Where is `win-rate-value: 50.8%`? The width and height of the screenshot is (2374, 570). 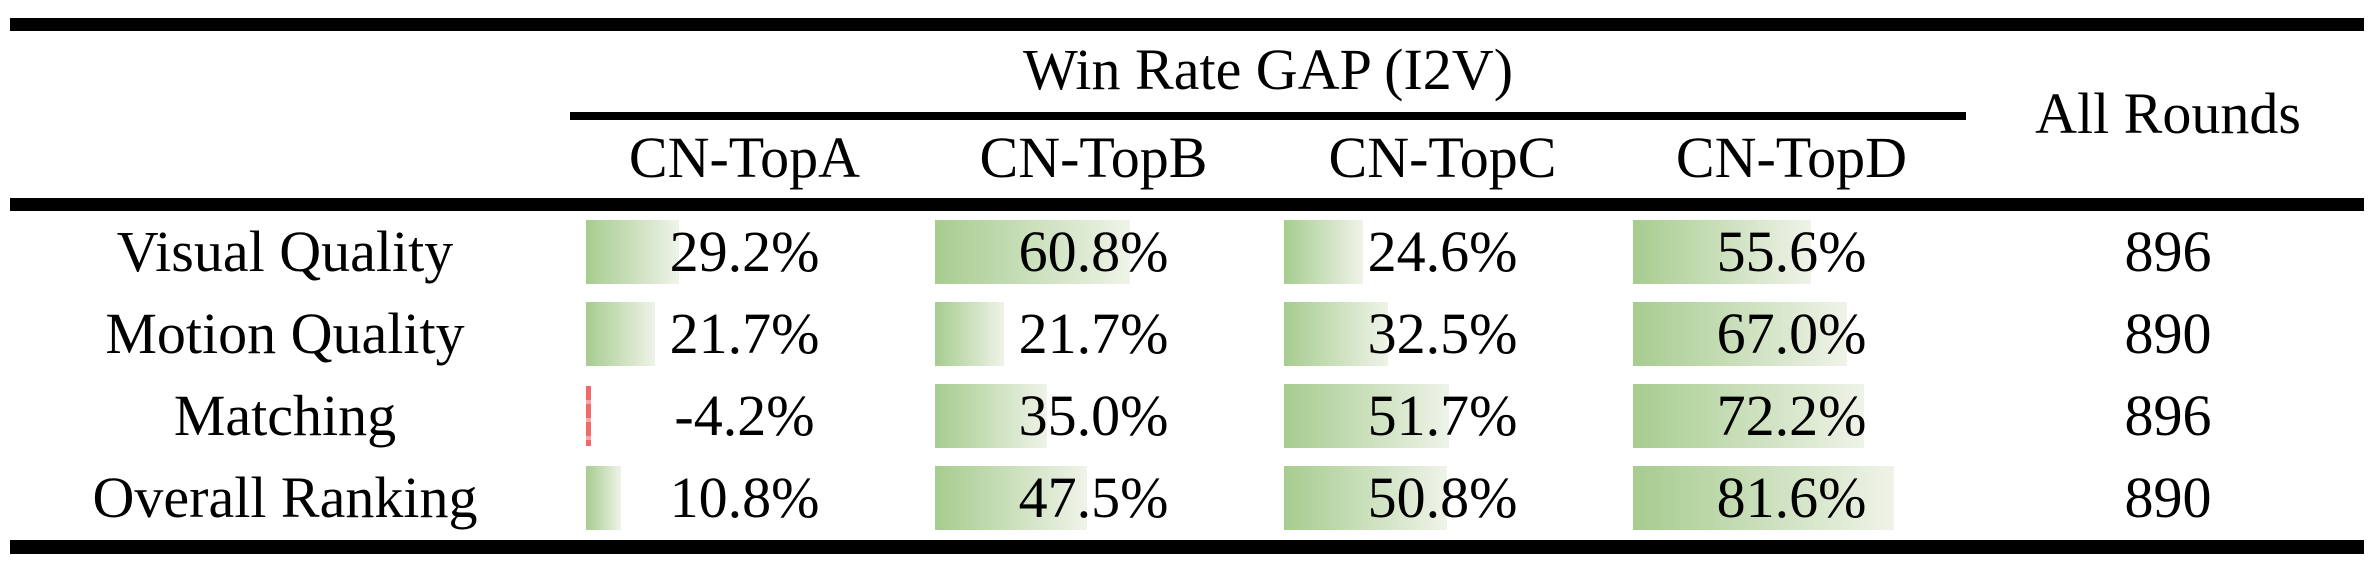 win-rate-value: 50.8% is located at coordinates (1442, 497).